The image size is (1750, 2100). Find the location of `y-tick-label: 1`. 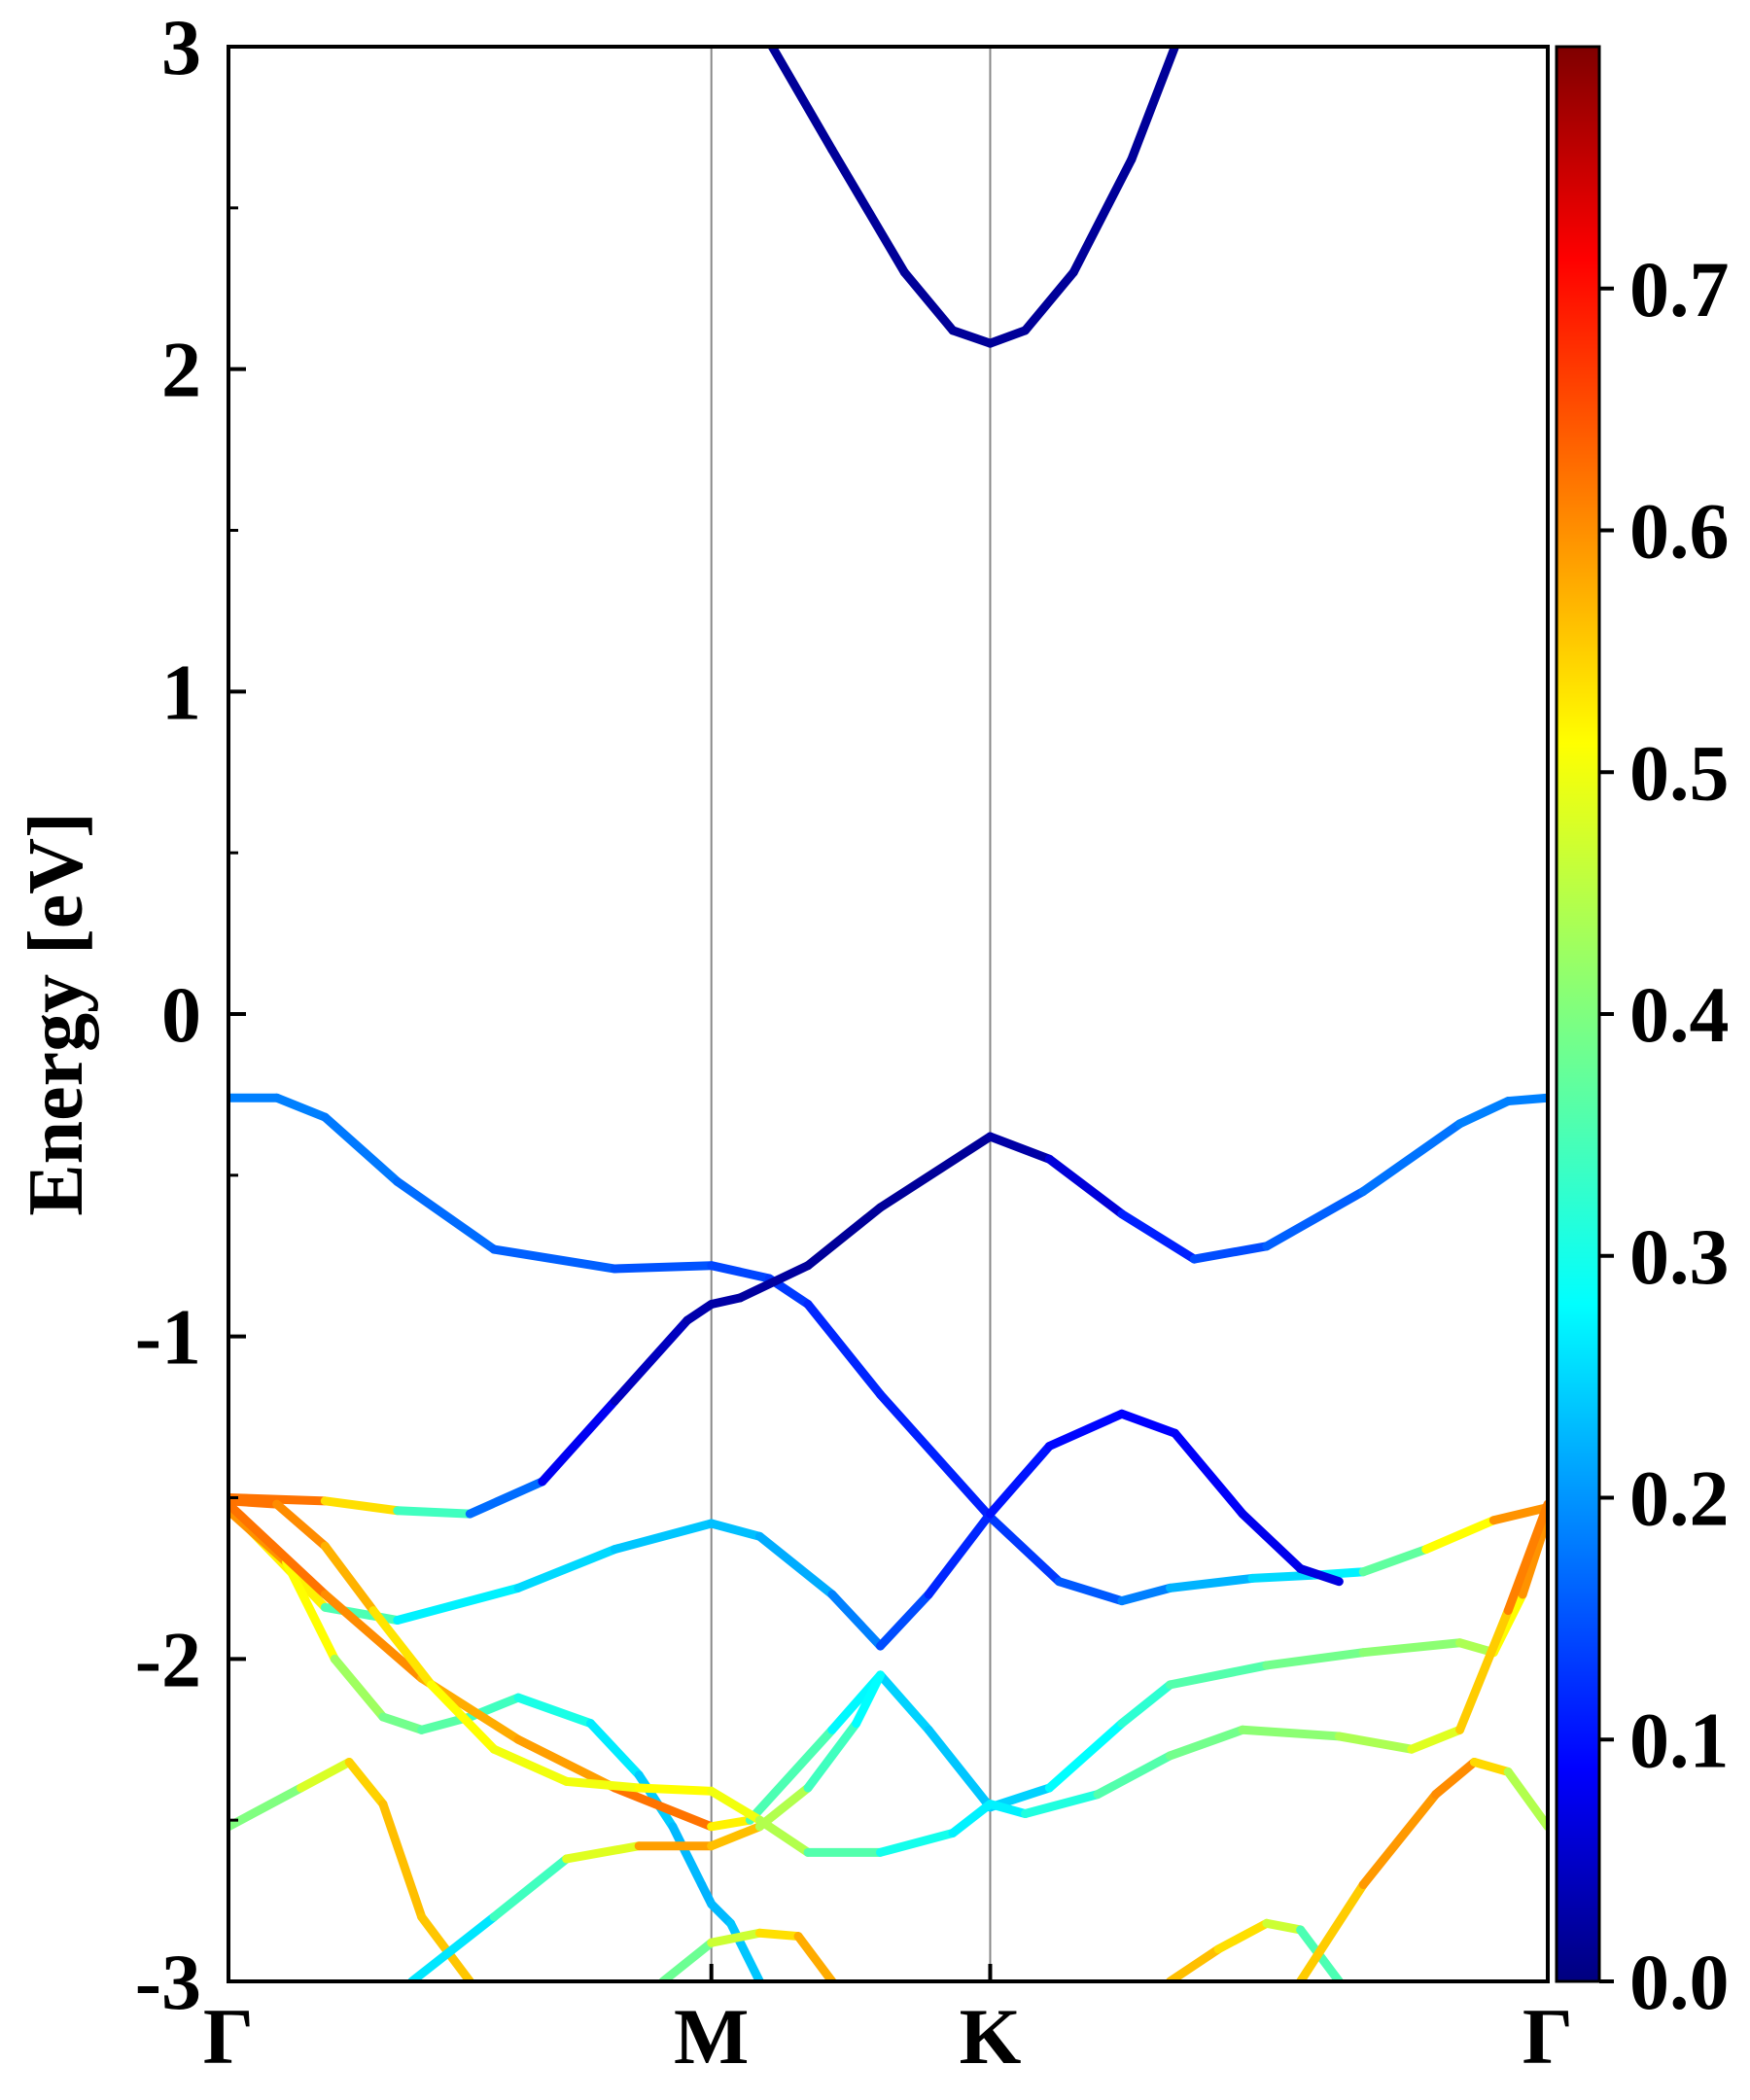

y-tick-label: 1 is located at coordinates (181, 692).